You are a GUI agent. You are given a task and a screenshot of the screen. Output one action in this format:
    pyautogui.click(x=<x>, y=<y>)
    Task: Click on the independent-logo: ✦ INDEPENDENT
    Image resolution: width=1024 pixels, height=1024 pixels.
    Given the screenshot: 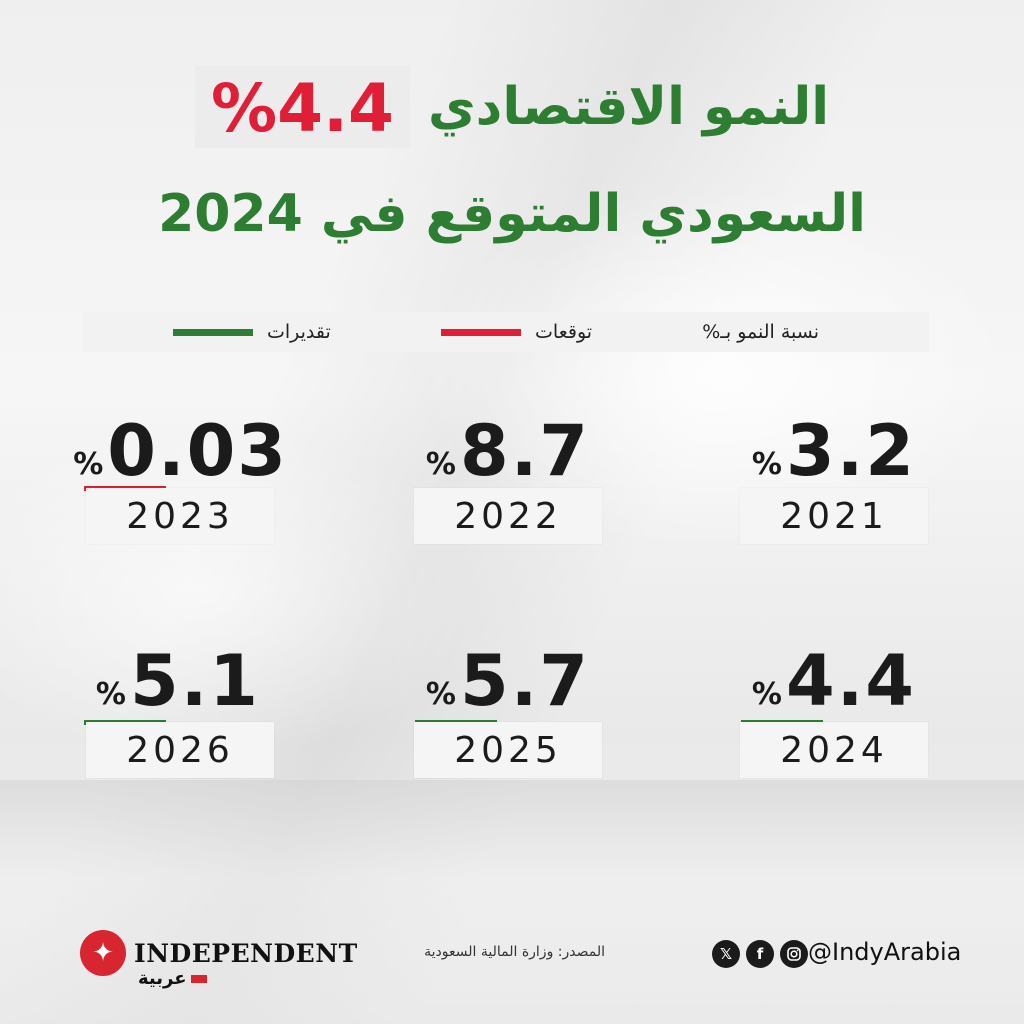 What is the action you would take?
    pyautogui.click(x=219, y=953)
    